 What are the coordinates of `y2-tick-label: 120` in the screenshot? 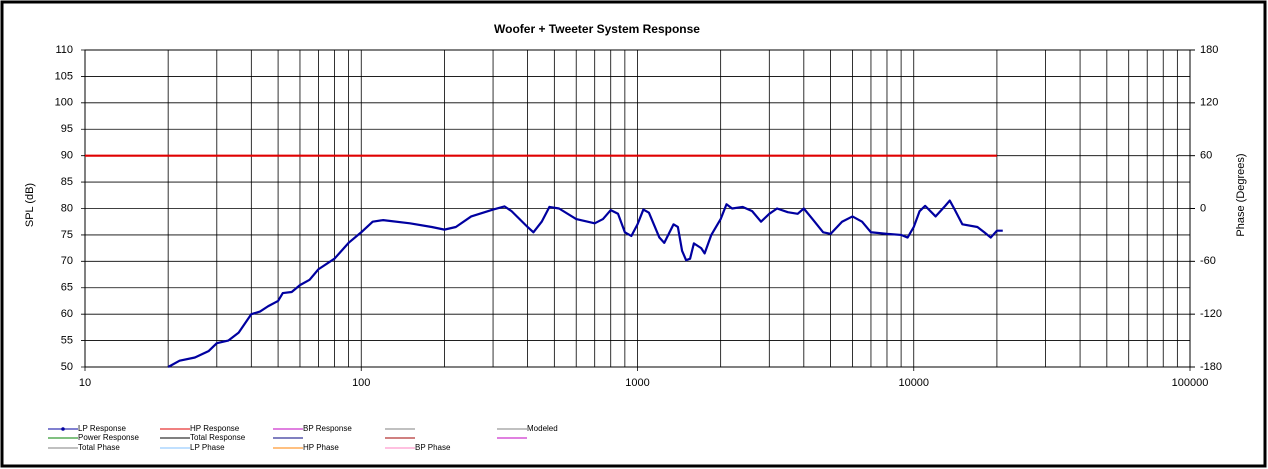 It's located at (1209, 103).